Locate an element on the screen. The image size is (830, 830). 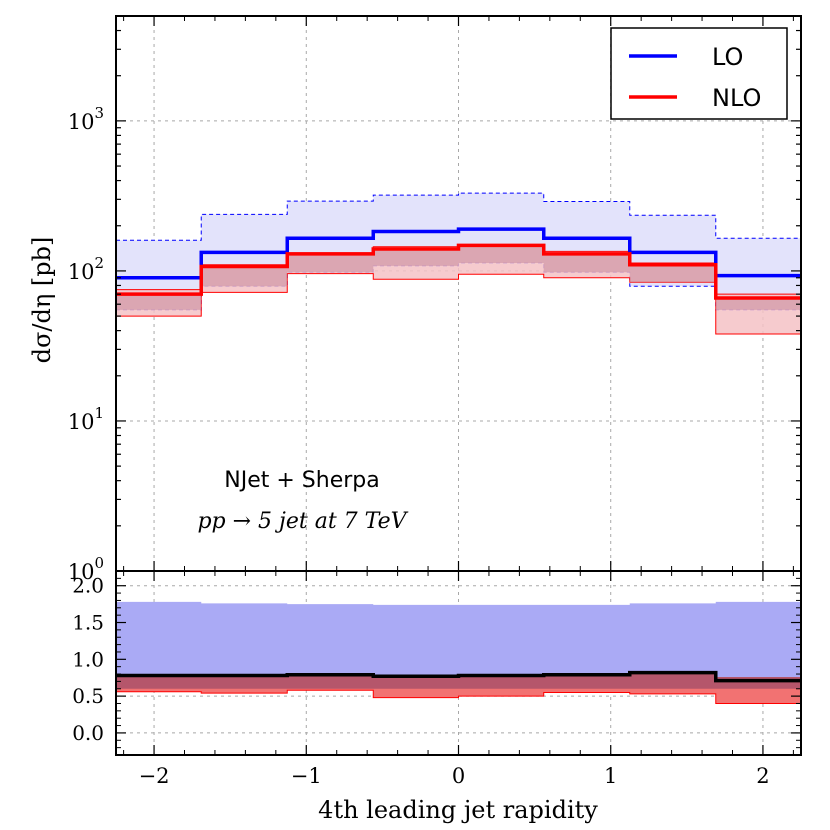
ratio-nlo-over-lo-line is located at coordinates (458, 676).